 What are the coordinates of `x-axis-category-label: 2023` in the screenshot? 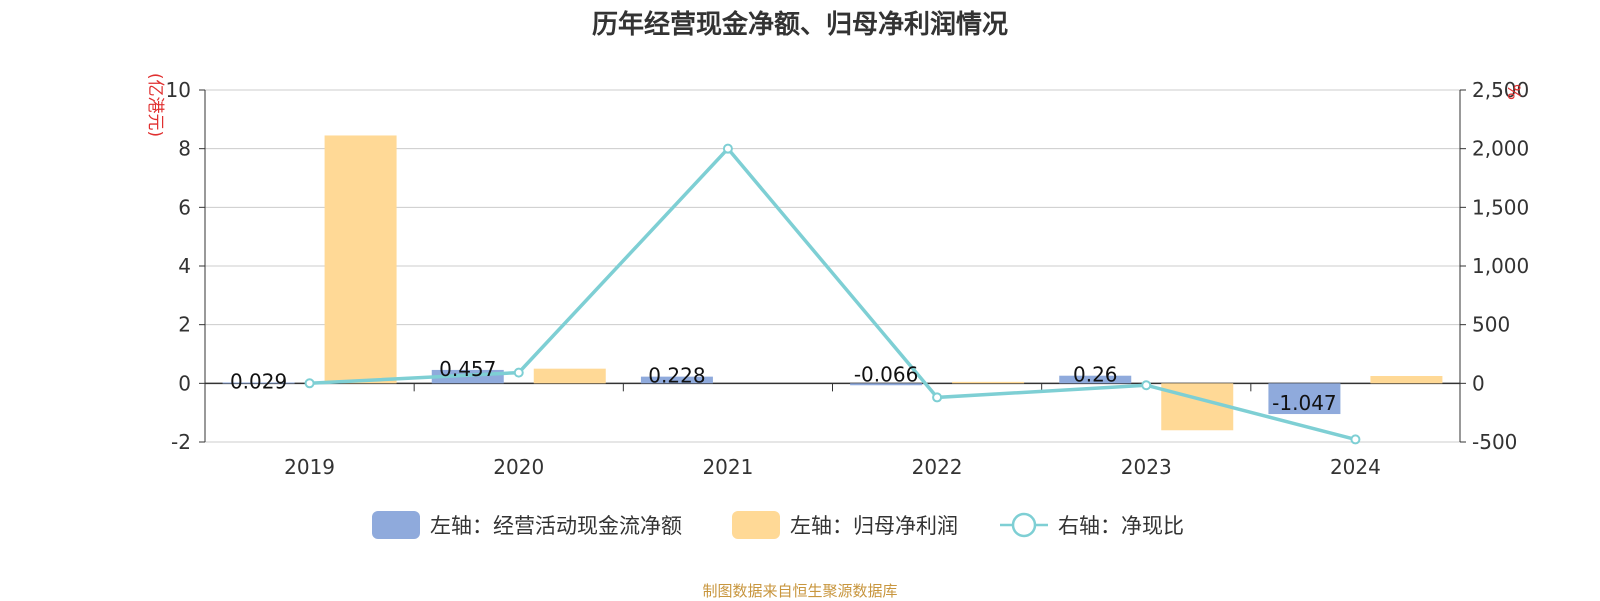 It's located at (1146, 467).